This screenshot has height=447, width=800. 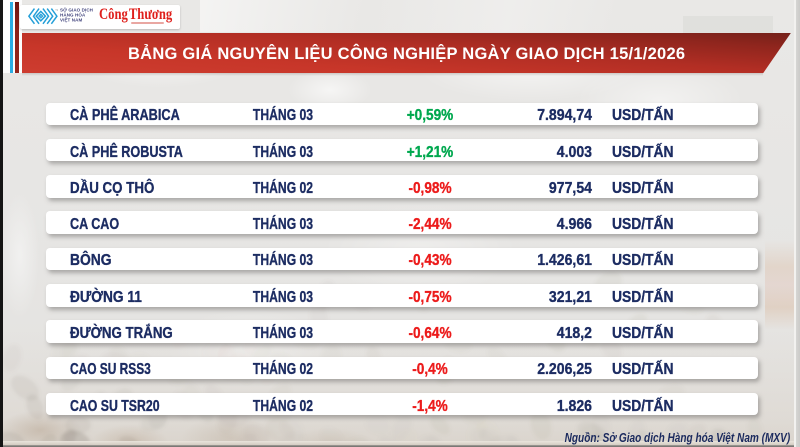 I want to click on svg-text: TM, so click(x=56, y=10).